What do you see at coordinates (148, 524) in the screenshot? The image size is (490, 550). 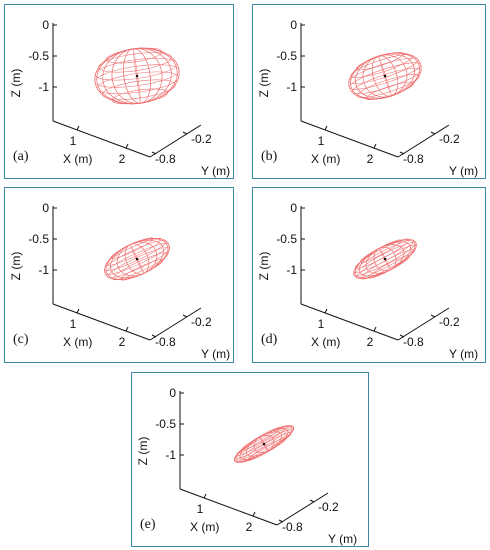 I see `panel-label: (e)` at bounding box center [148, 524].